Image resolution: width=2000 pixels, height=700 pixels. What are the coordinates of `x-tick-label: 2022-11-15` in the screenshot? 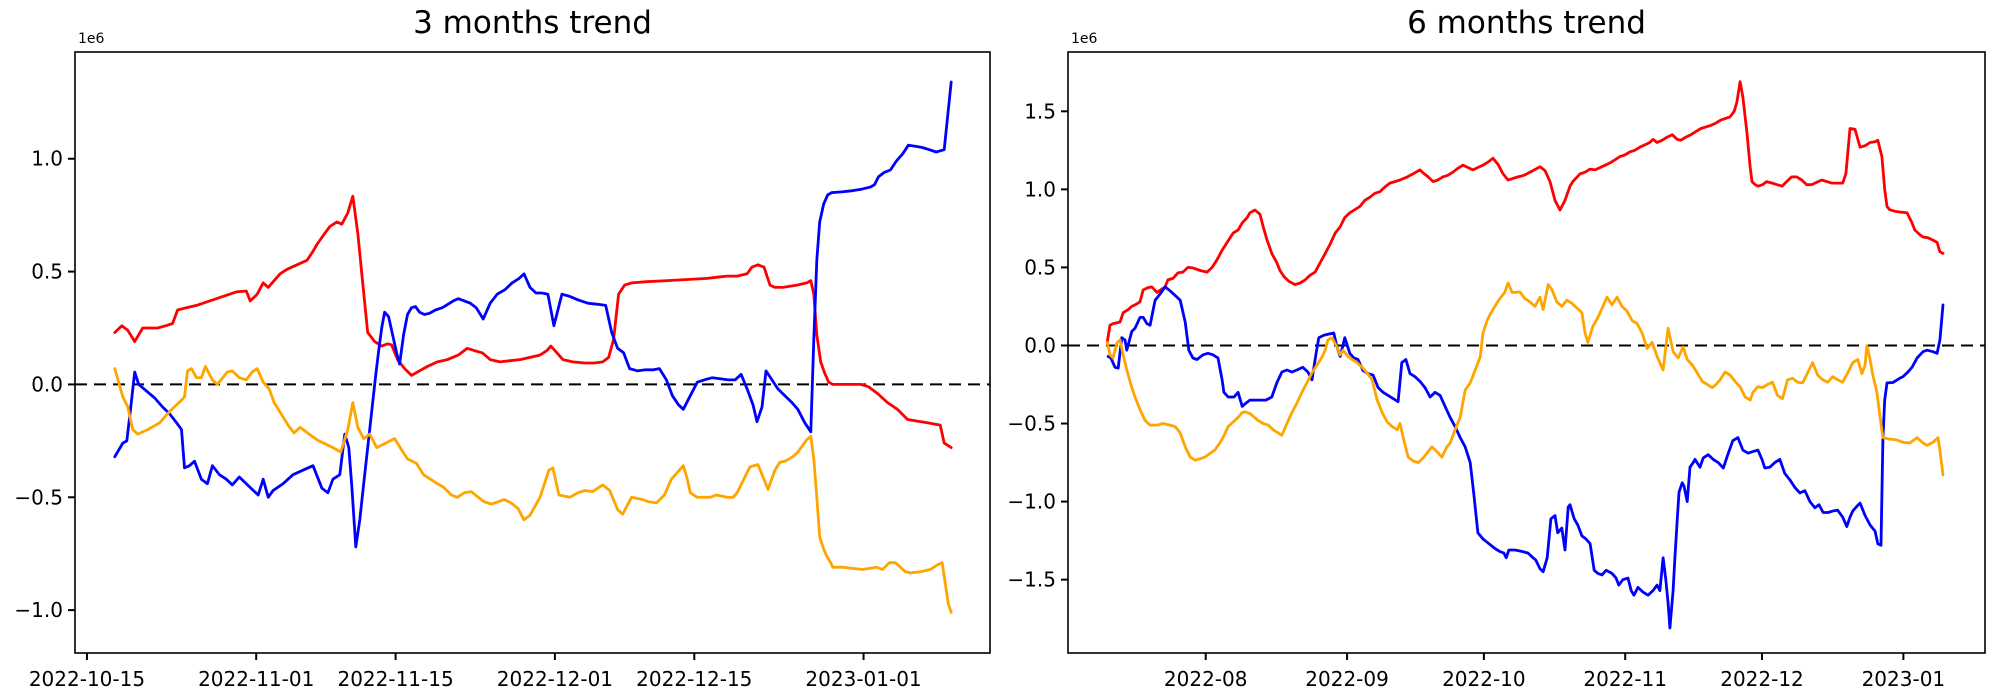 It's located at (395, 679).